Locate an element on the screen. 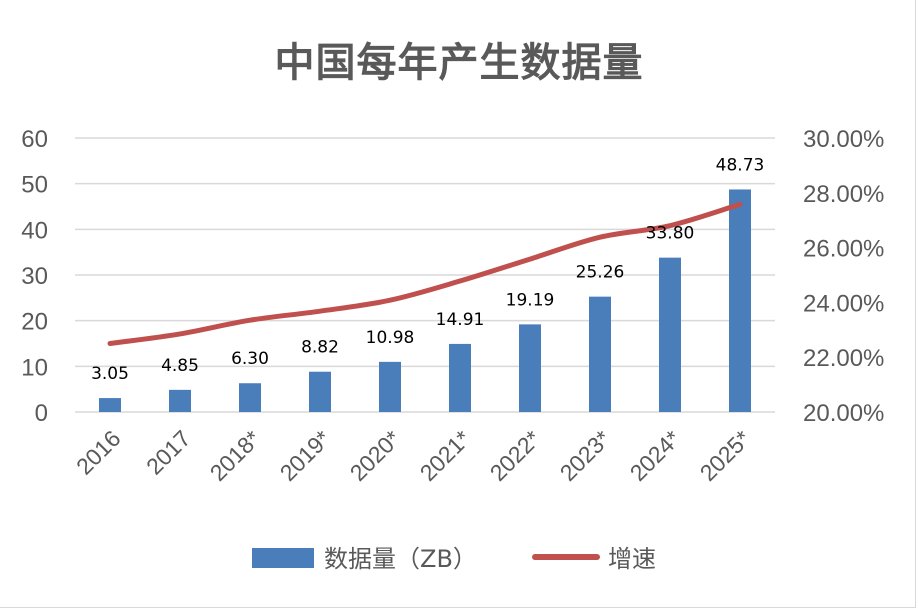 Image resolution: width=918 pixels, height=610 pixels. bar-value-label: 8.82 is located at coordinates (320, 348).